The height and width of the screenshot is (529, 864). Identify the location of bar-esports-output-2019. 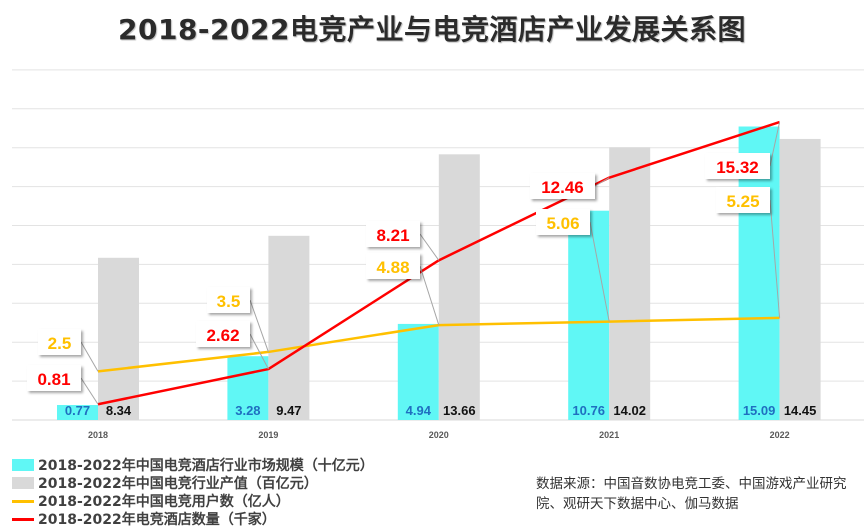
(289, 327).